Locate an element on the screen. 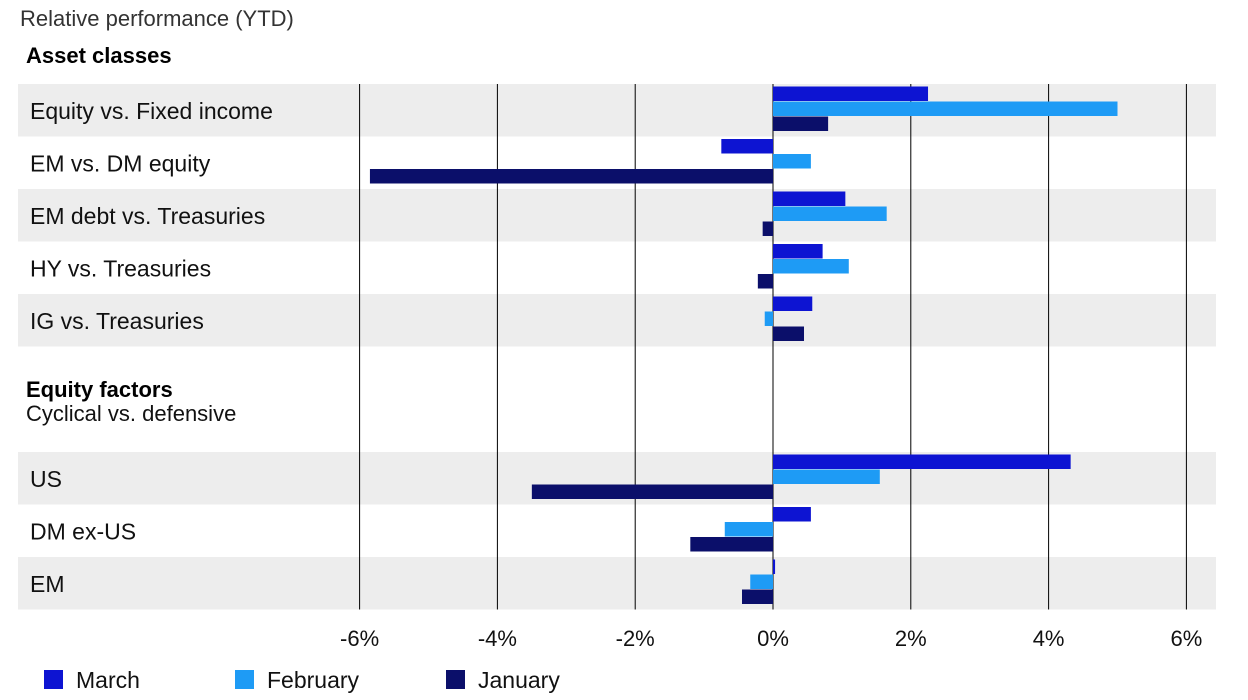 The image size is (1248, 700). bar-em-january is located at coordinates (757, 596).